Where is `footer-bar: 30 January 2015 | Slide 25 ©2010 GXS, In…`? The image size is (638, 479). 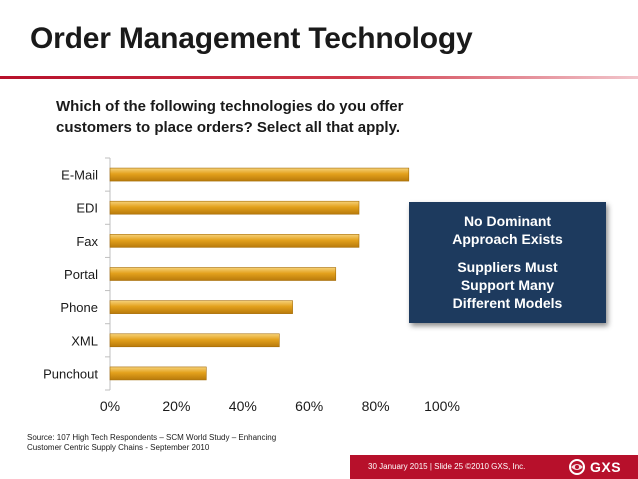
footer-bar: 30 January 2015 | Slide 25 ©2010 GXS, In… is located at coordinates (494, 467).